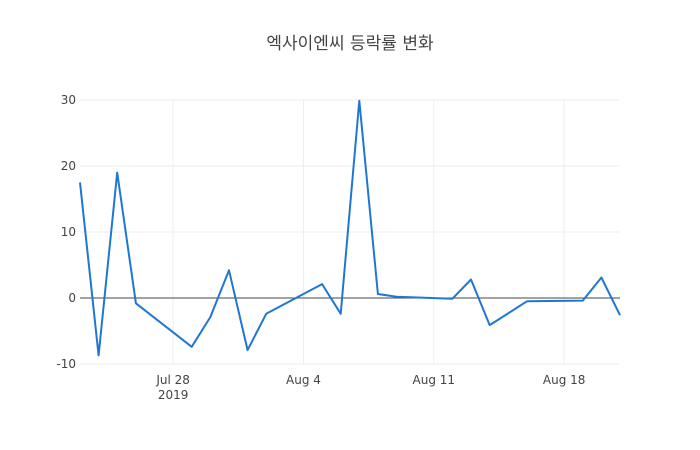  Describe the element at coordinates (173, 395) in the screenshot. I see `x-tick-sublabel: 2019` at that location.